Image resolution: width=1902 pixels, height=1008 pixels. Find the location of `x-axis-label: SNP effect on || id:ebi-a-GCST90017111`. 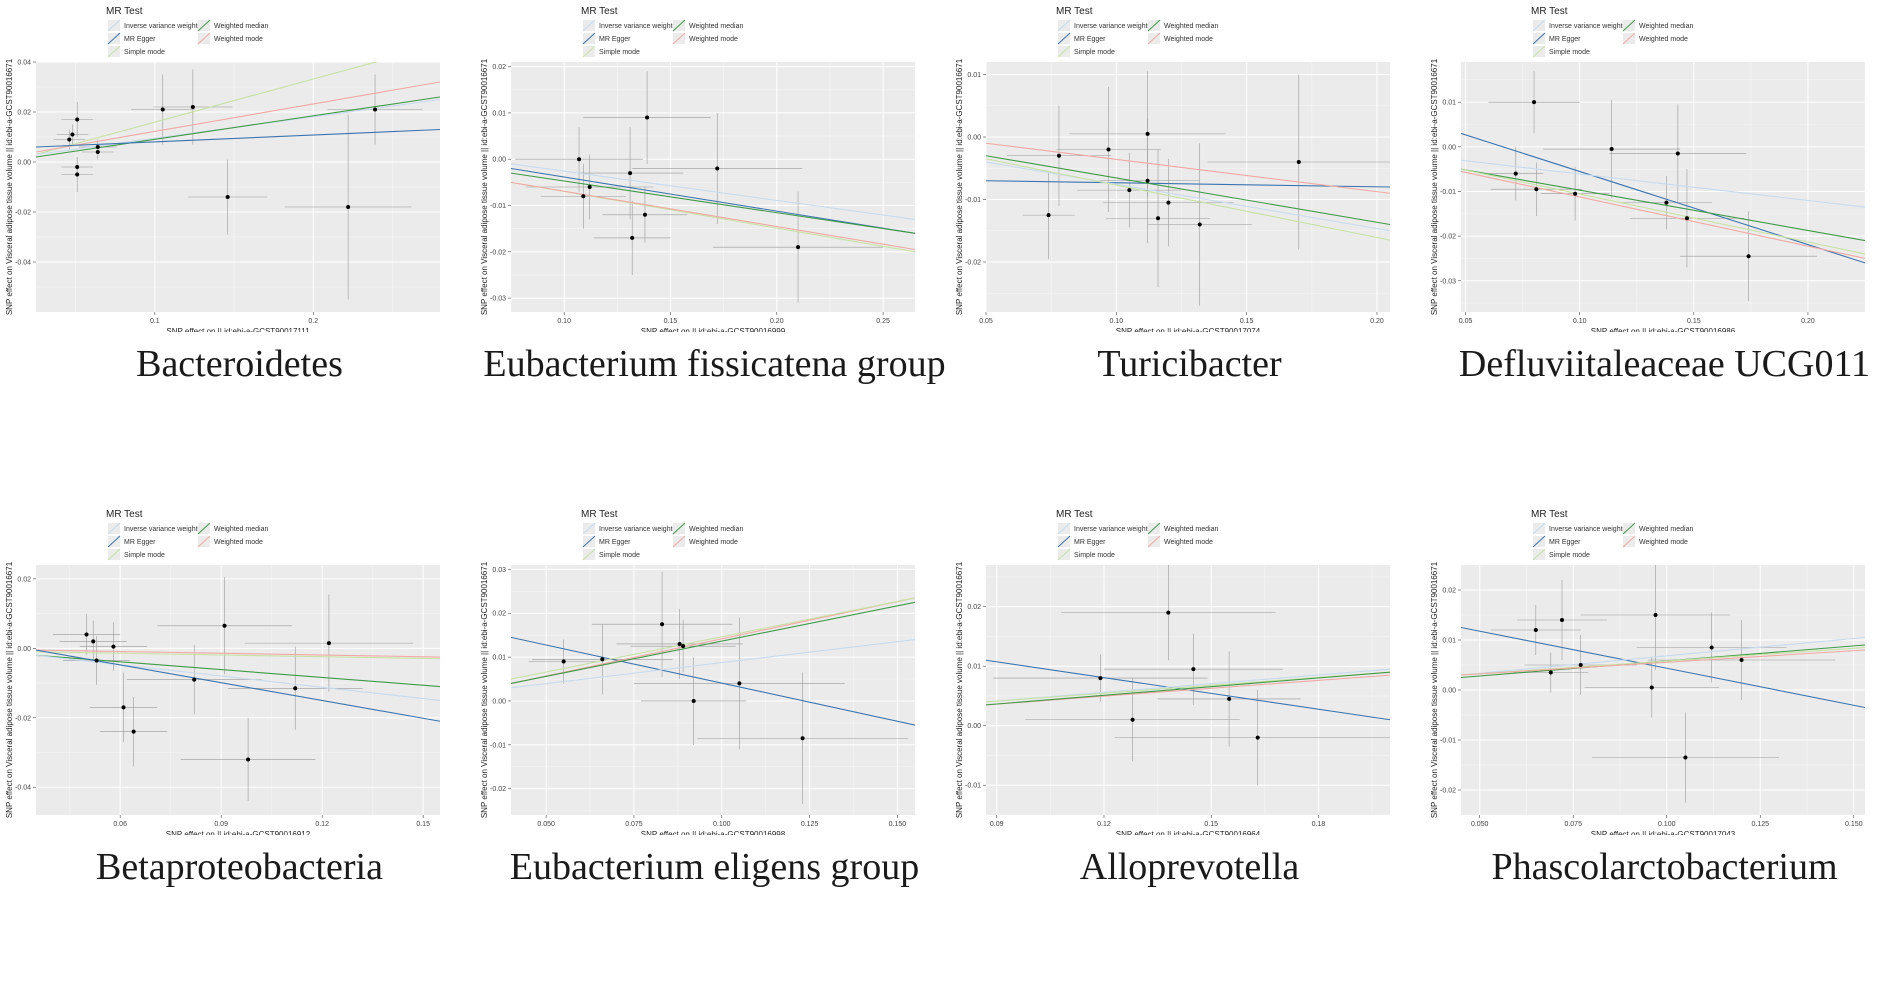

x-axis-label: SNP effect on || id:ebi-a-GCST90017111 is located at coordinates (238, 329).